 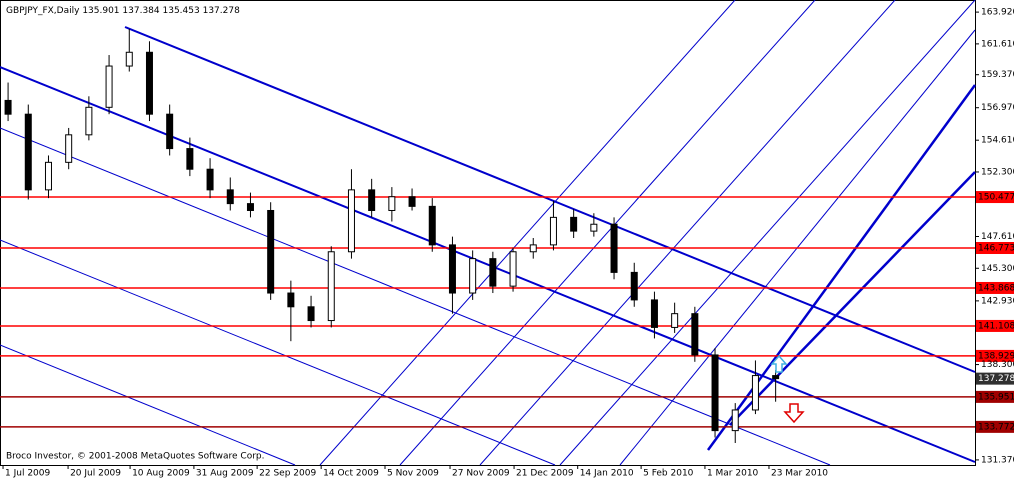 What do you see at coordinates (997, 108) in the screenshot?
I see `y-tick-label: 156.970` at bounding box center [997, 108].